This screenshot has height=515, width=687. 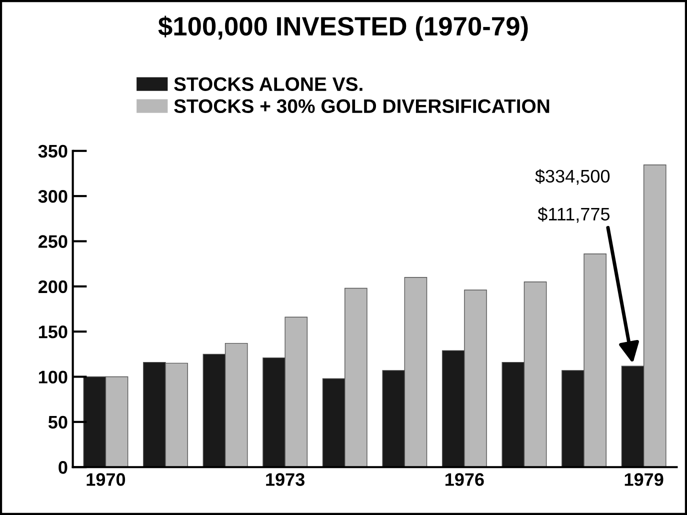 What do you see at coordinates (63, 467) in the screenshot?
I see `y-tick-label: 0` at bounding box center [63, 467].